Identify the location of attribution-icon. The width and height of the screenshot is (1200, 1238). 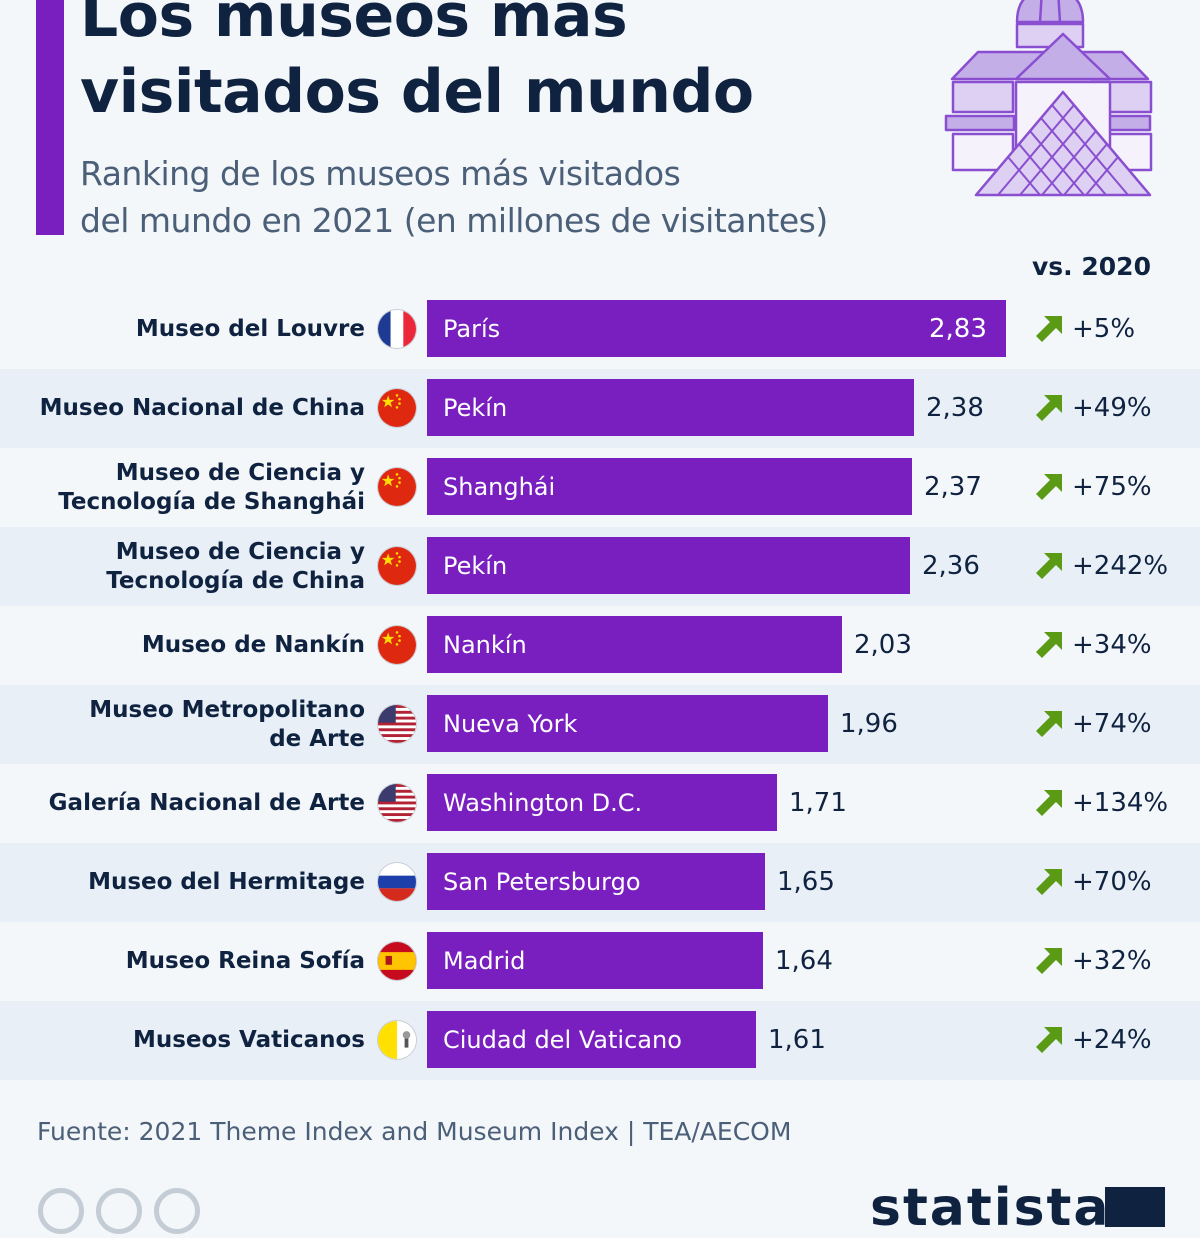
(119, 1211).